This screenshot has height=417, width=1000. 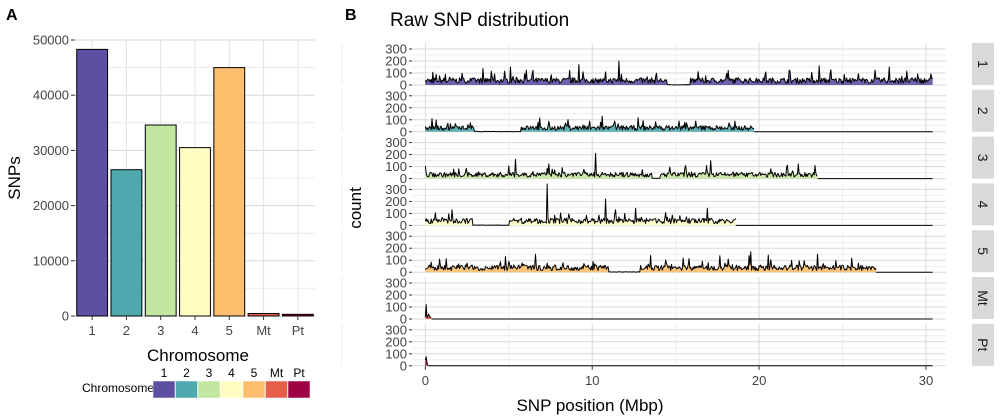 I want to click on panel-a-x-tick-label: Mt, so click(x=263, y=330).